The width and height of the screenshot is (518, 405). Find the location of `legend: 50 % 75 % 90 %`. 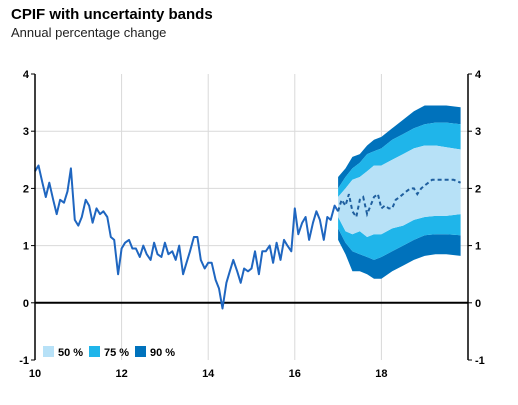

legend: 50 % 75 % 90 % is located at coordinates (109, 352).